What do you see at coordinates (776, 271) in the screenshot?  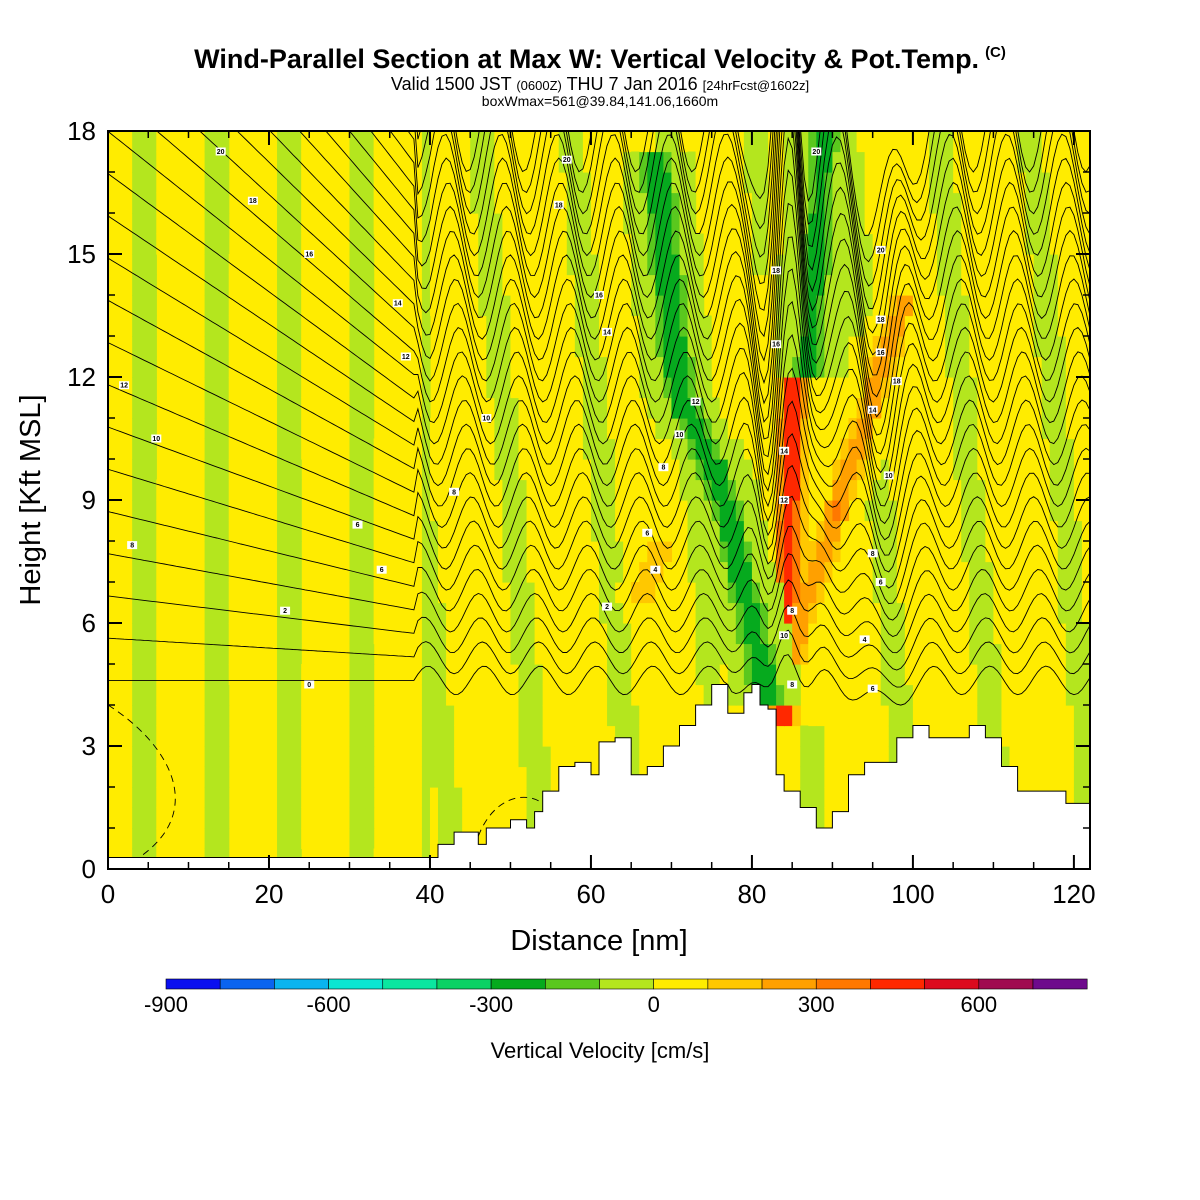 I see `theta-label: 18` at bounding box center [776, 271].